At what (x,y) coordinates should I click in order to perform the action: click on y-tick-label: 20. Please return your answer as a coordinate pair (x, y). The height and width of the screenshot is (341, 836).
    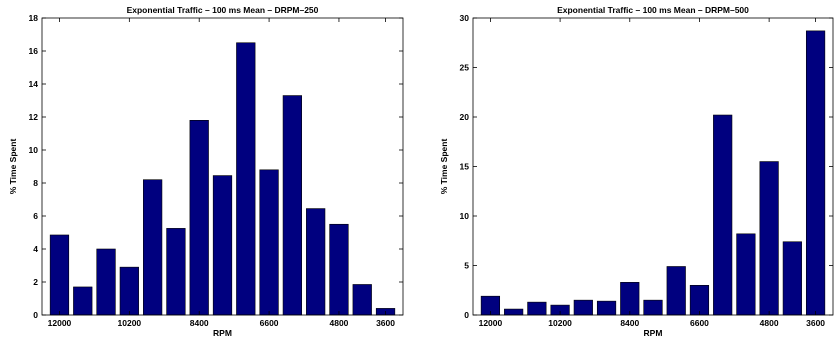
    Looking at the image, I should click on (465, 117).